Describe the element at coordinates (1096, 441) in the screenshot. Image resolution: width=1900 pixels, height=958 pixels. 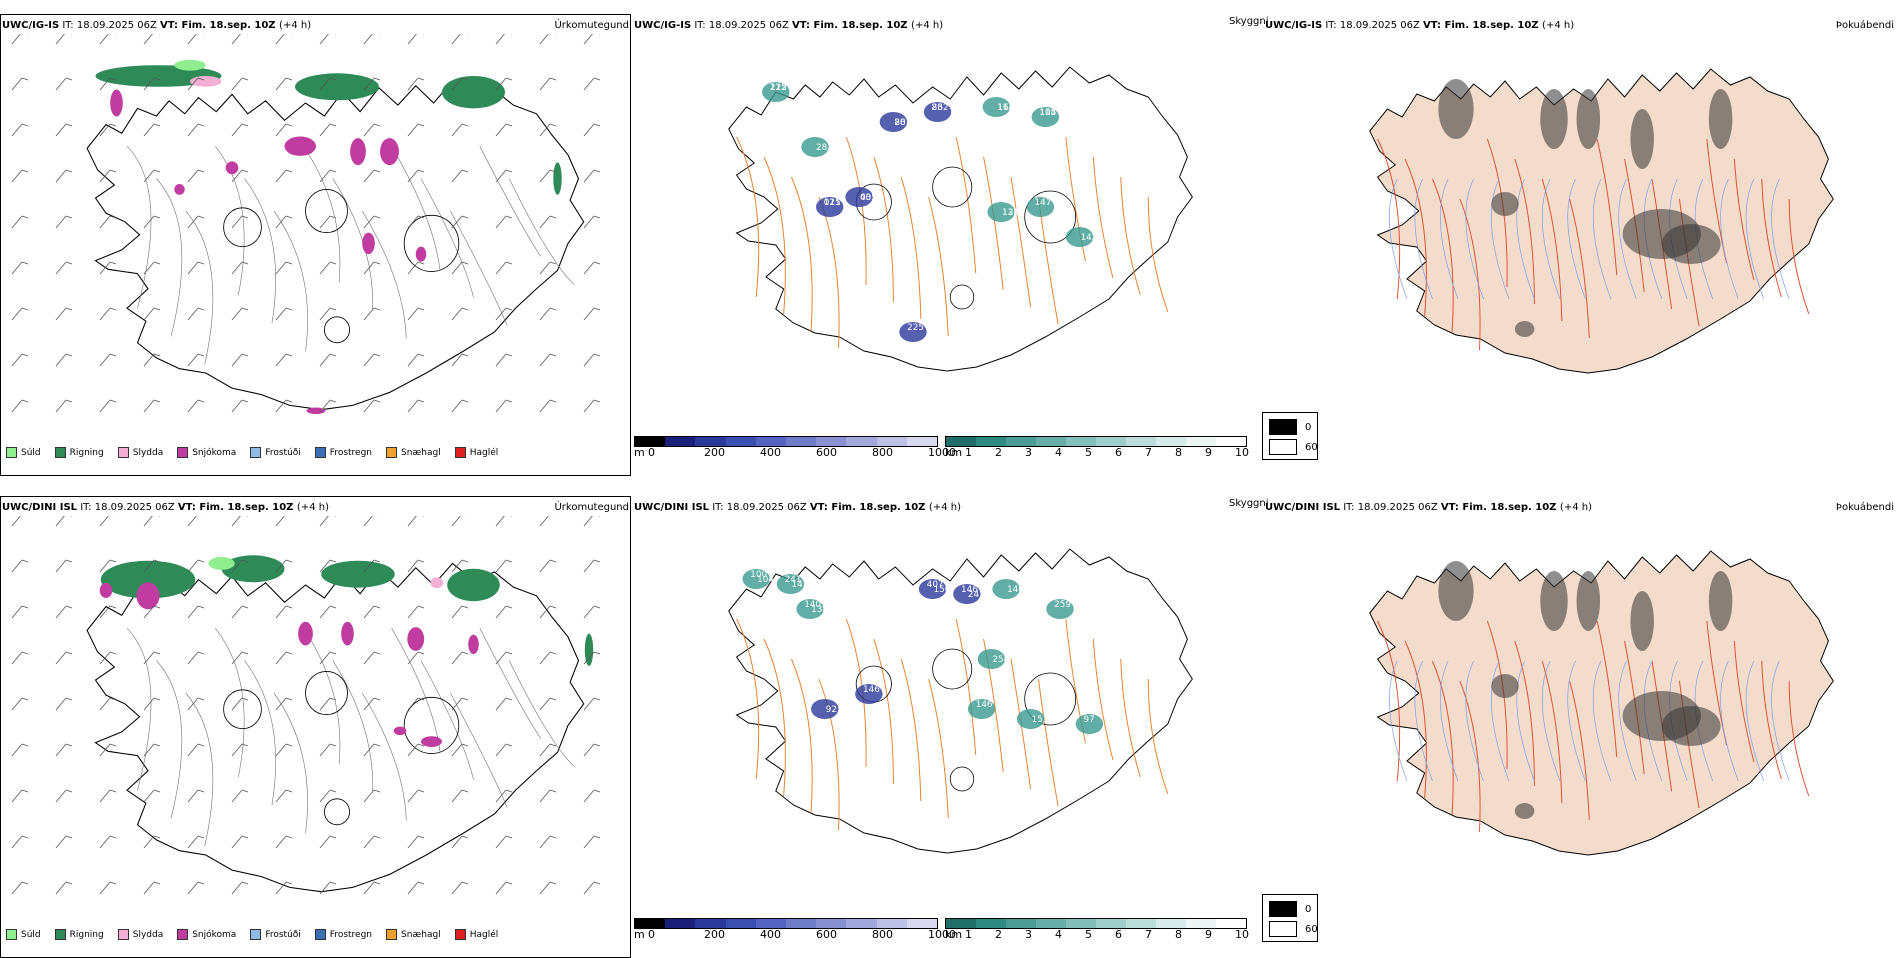
I see `visibility-colorbar` at that location.